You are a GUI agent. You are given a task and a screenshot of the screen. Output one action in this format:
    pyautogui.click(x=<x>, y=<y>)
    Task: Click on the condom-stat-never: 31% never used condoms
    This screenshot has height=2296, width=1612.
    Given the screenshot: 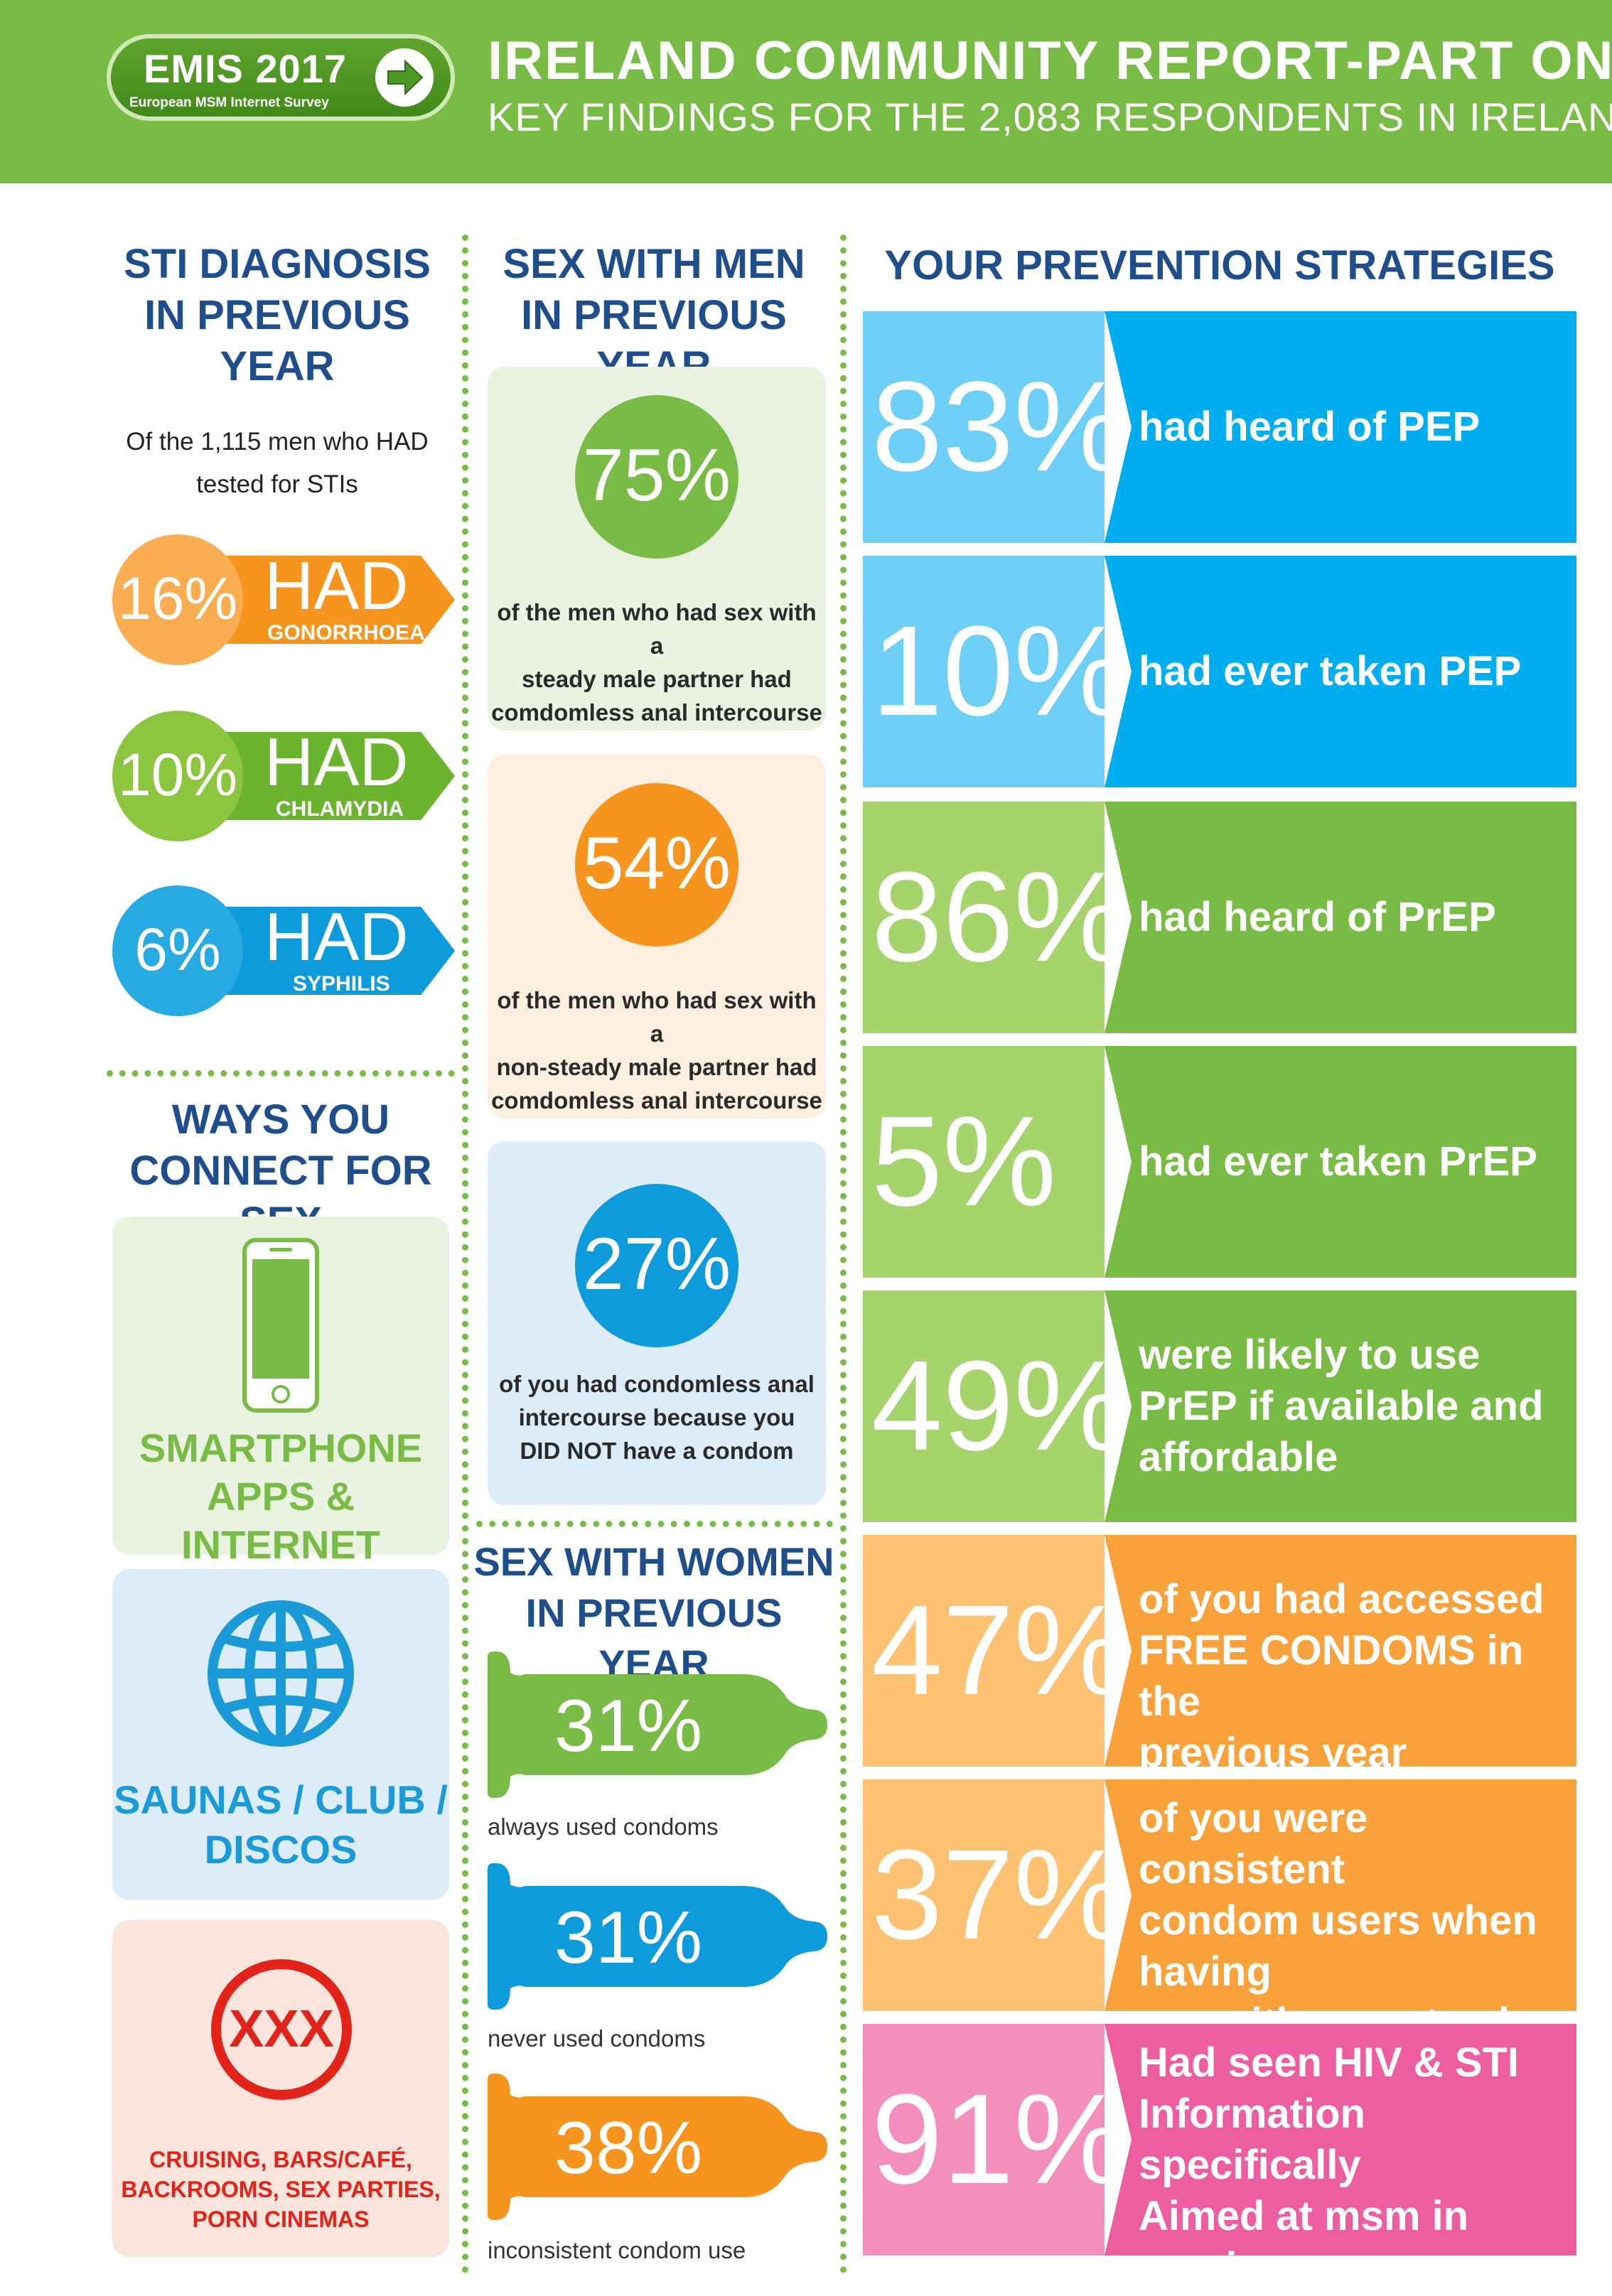 What is the action you would take?
    pyautogui.click(x=659, y=1957)
    